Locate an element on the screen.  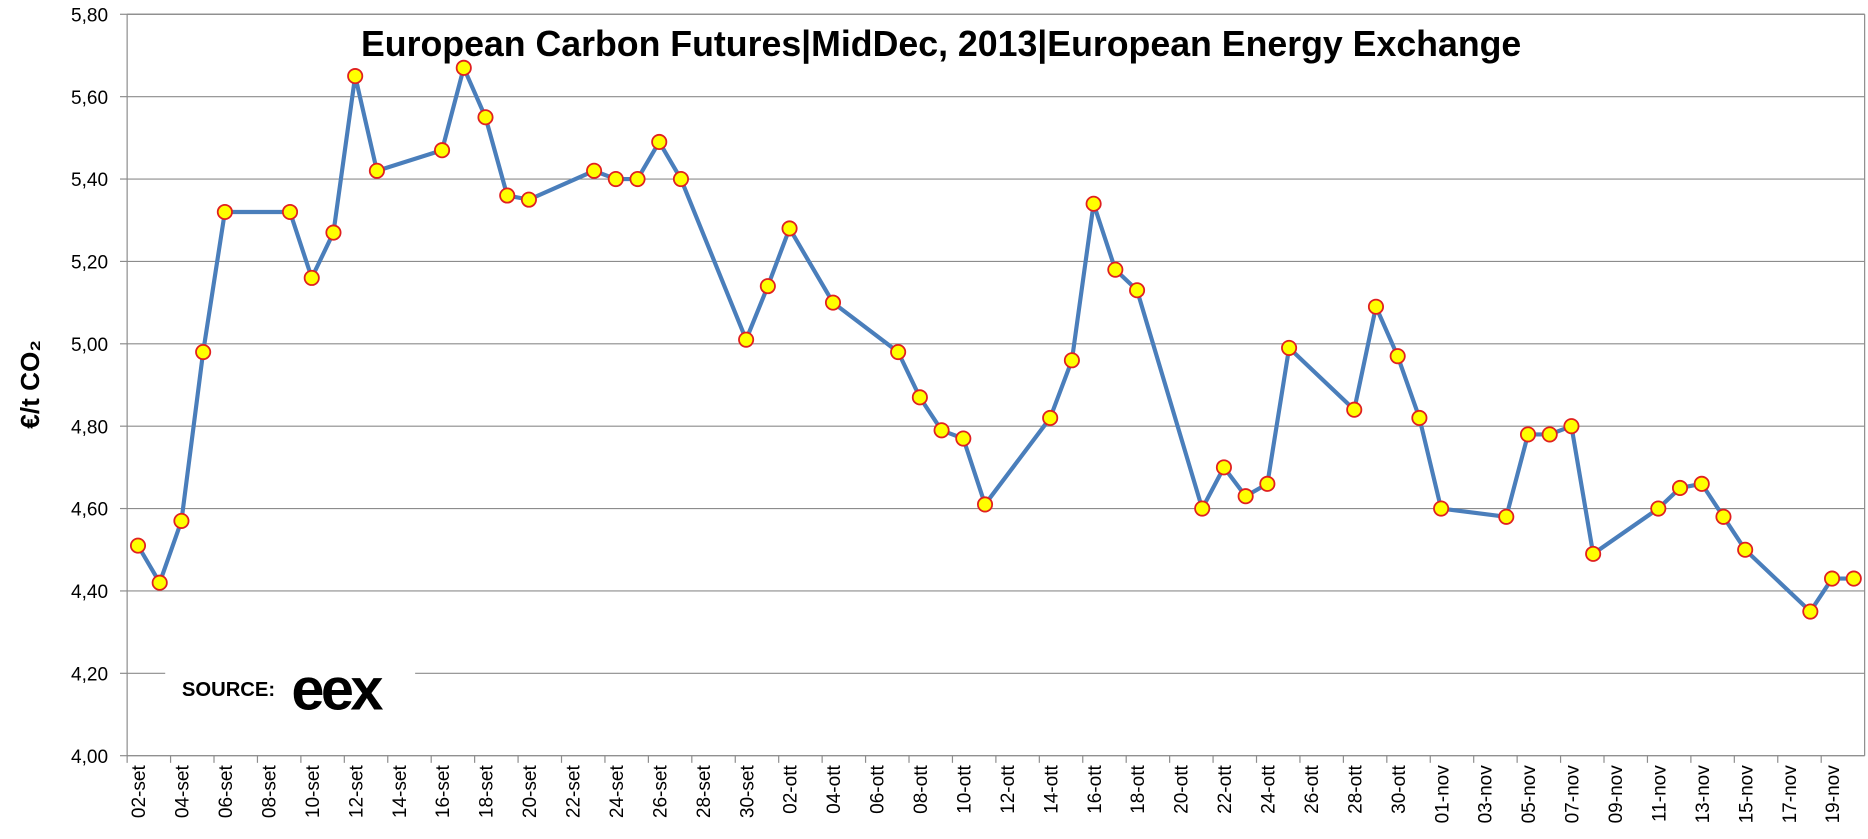
x-tick-label: 05-nov is located at coordinates (1529, 794).